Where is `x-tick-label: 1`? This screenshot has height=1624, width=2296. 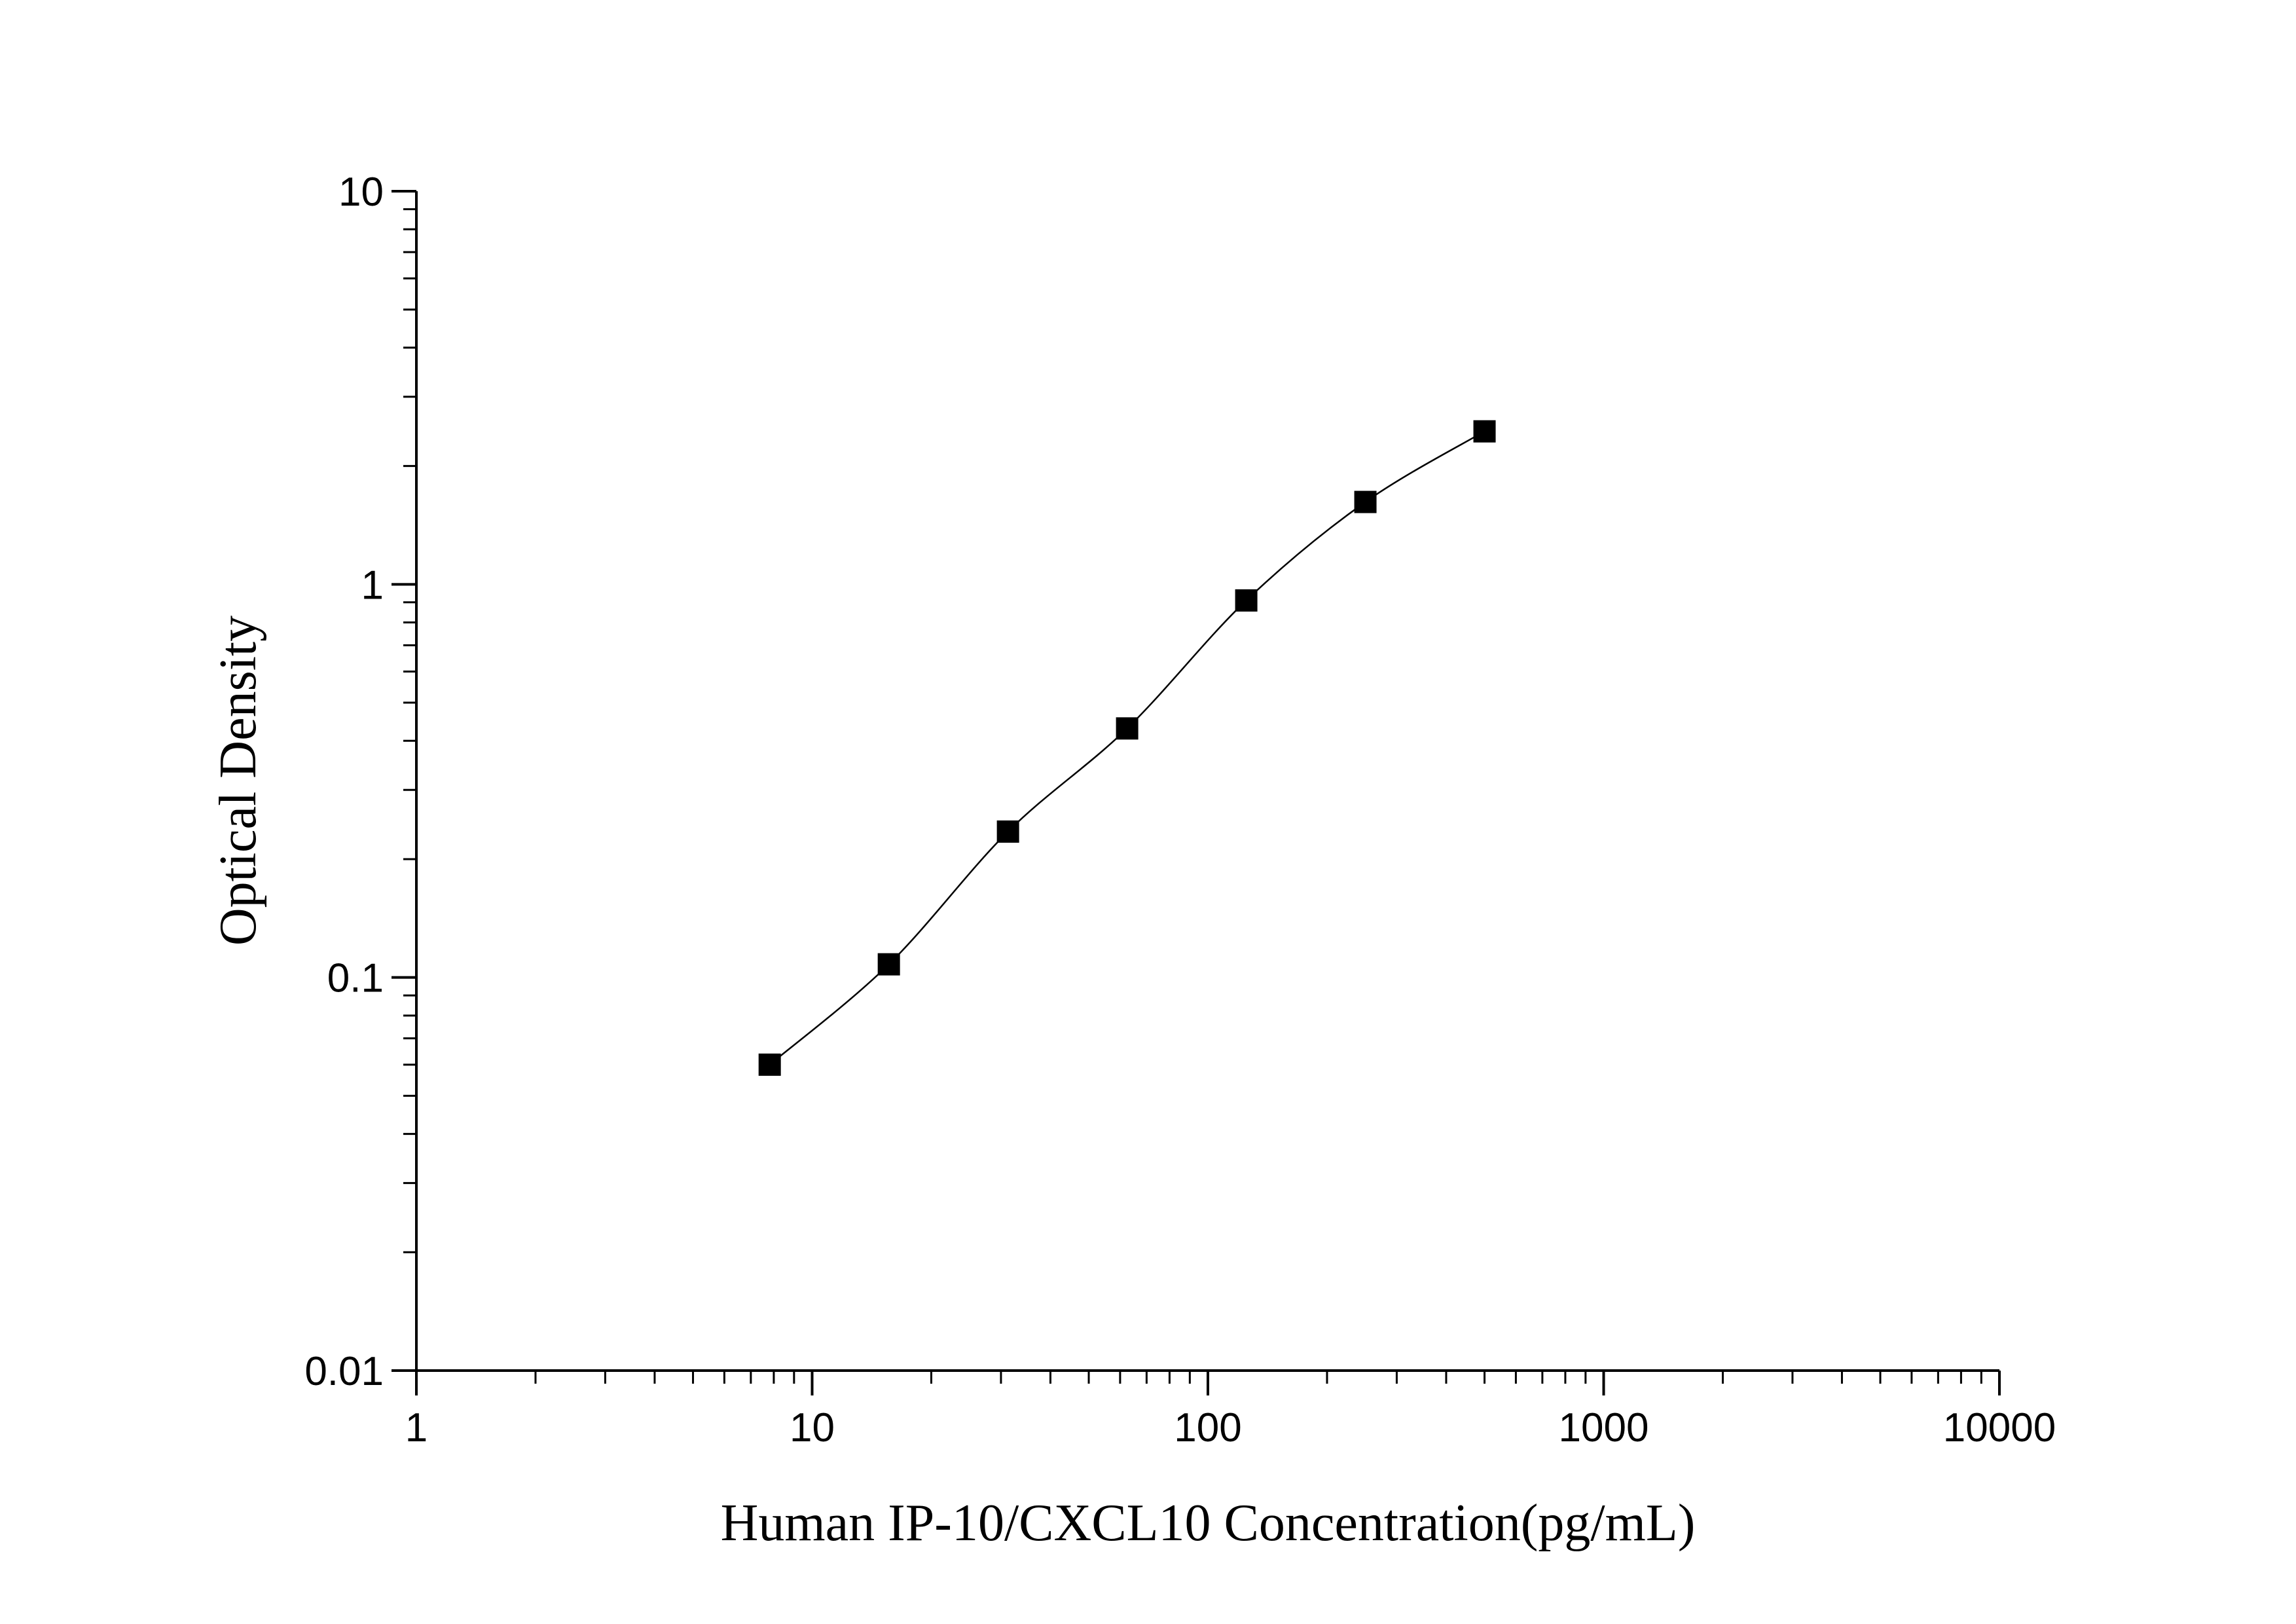 x-tick-label: 1 is located at coordinates (416, 1427).